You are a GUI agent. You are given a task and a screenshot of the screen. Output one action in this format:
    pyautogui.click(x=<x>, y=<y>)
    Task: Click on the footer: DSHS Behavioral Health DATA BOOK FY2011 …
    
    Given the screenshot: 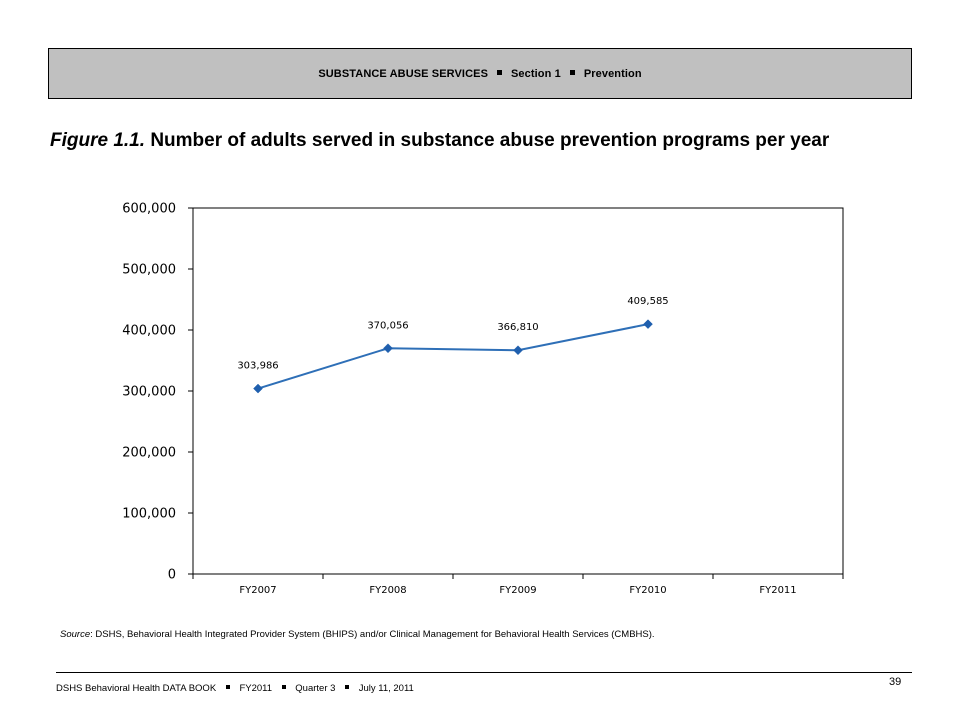 What is the action you would take?
    pyautogui.click(x=235, y=688)
    